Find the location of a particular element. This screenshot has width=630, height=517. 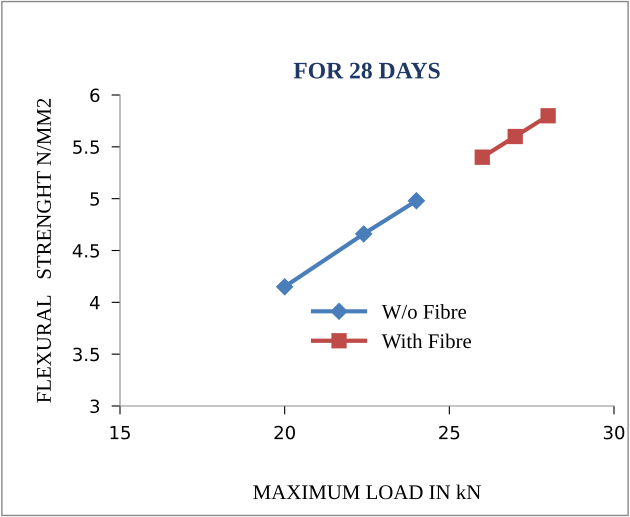

y-tick-label: 5.5 is located at coordinates (86, 147).